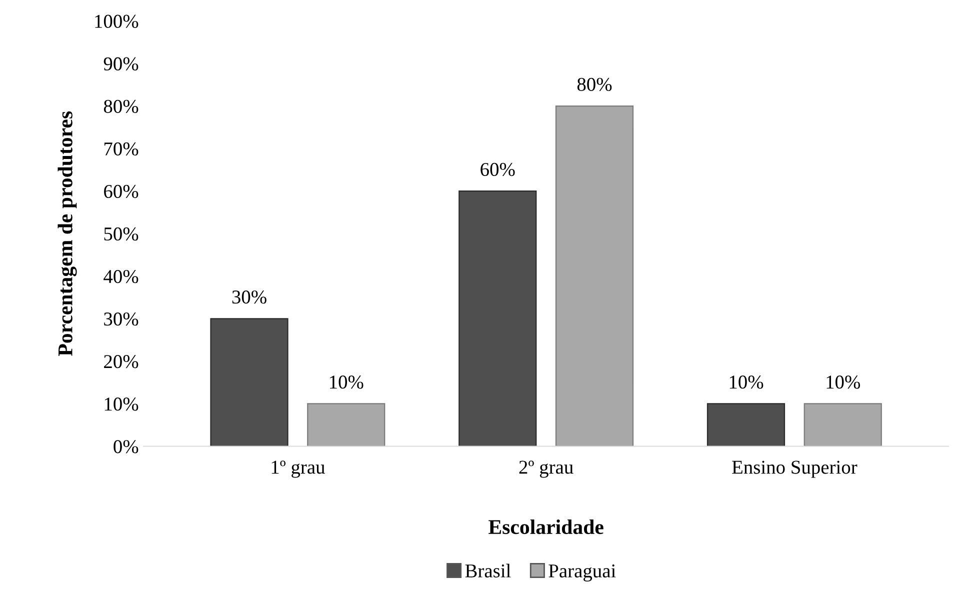 Image resolution: width=958 pixels, height=599 pixels. I want to click on legend-label: Paraguai, so click(582, 573).